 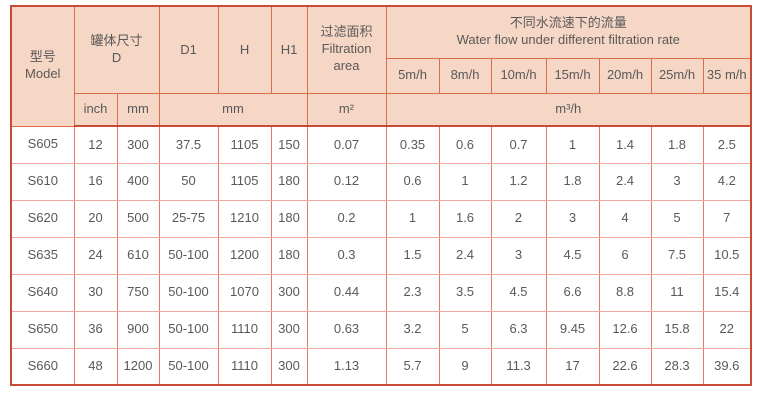 I want to click on cell-flow-20: 12.6, so click(x=625, y=329).